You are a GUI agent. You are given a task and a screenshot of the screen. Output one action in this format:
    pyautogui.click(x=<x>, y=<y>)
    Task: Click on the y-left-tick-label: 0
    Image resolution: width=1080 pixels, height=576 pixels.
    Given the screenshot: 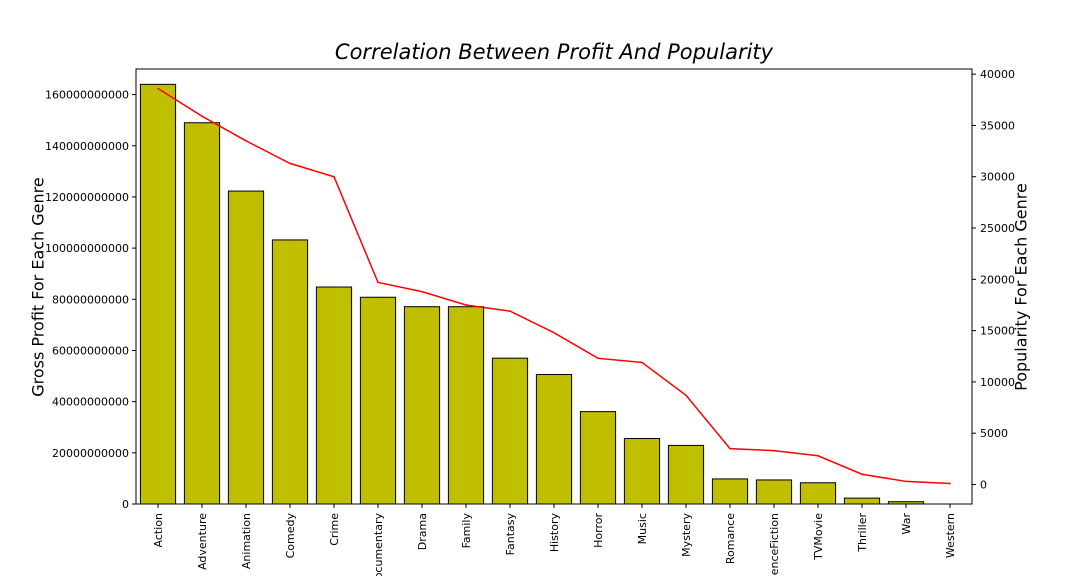 What is the action you would take?
    pyautogui.click(x=125, y=504)
    